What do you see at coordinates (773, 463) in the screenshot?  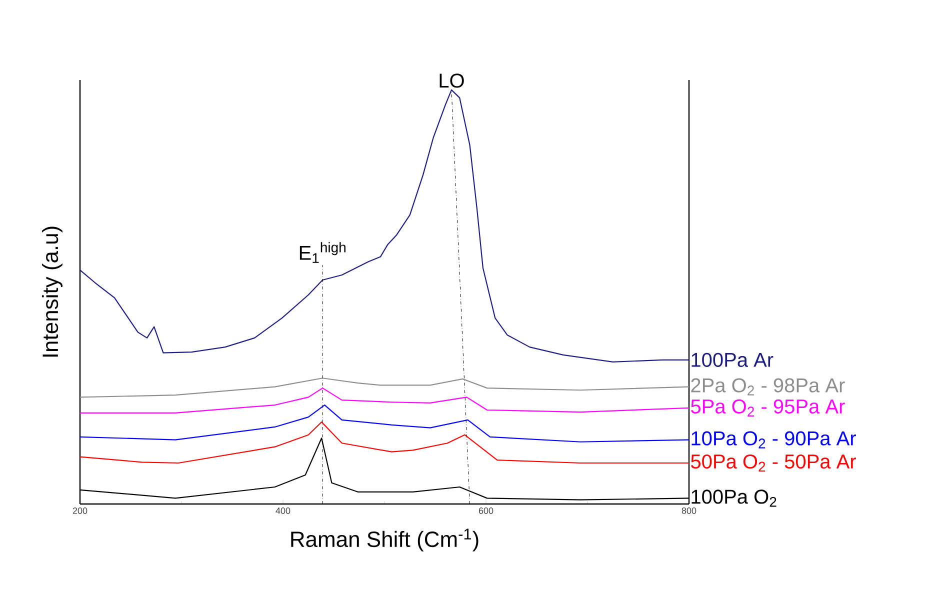 I see `series-label: 50Pa O$_{2}$ - 50Pa Ar` at bounding box center [773, 463].